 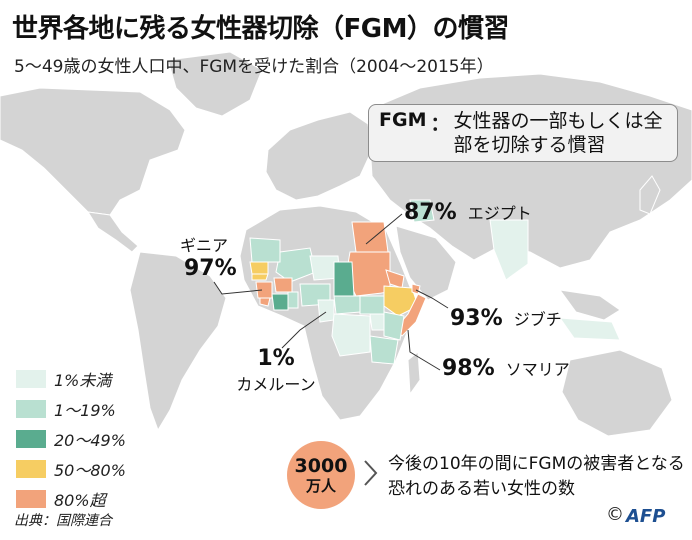 I want to click on legend: 1%未満 1〜19% 20〜49% 50〜80% 80%超, so click(x=71, y=439).